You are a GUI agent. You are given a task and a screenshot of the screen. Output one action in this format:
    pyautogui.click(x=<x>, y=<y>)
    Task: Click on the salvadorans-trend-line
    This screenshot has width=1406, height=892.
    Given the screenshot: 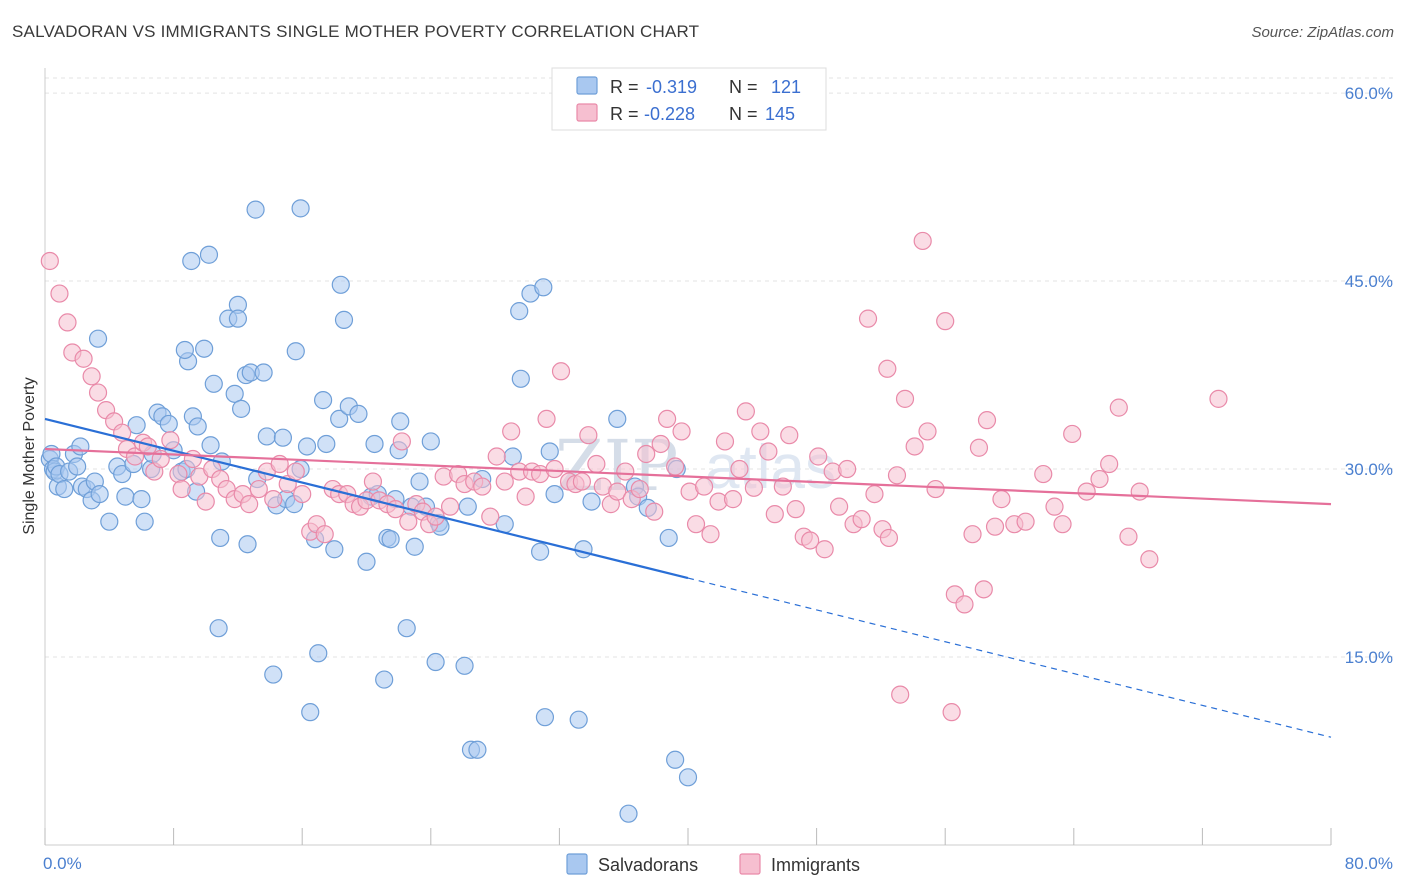 What is the action you would take?
    pyautogui.click(x=366, y=498)
    